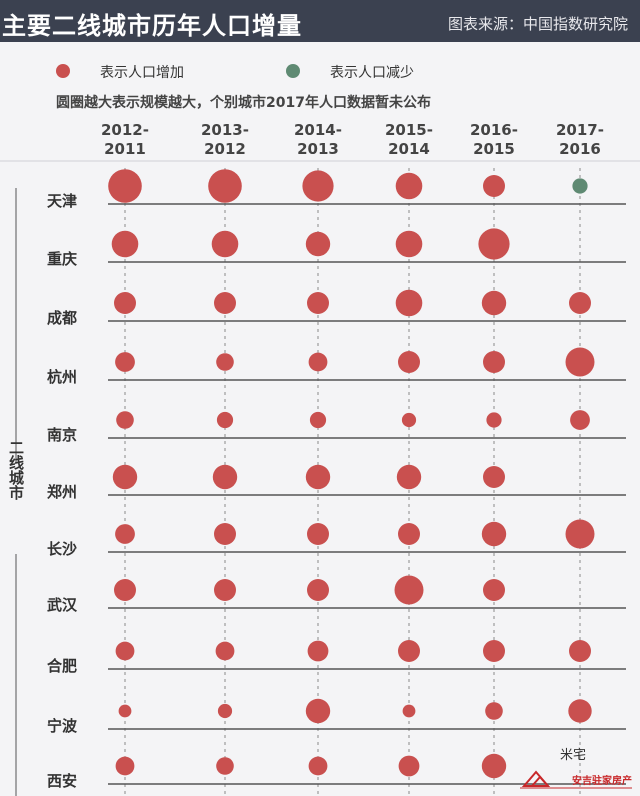  I want to click on city-label: 南京, so click(62, 435).